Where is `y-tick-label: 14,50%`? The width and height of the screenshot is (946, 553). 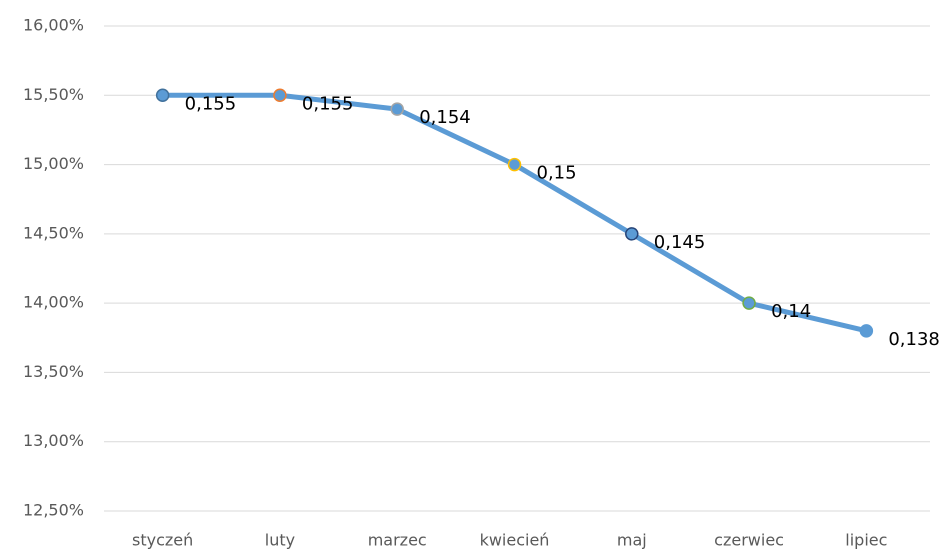
y-tick-label: 14,50% is located at coordinates (53, 232).